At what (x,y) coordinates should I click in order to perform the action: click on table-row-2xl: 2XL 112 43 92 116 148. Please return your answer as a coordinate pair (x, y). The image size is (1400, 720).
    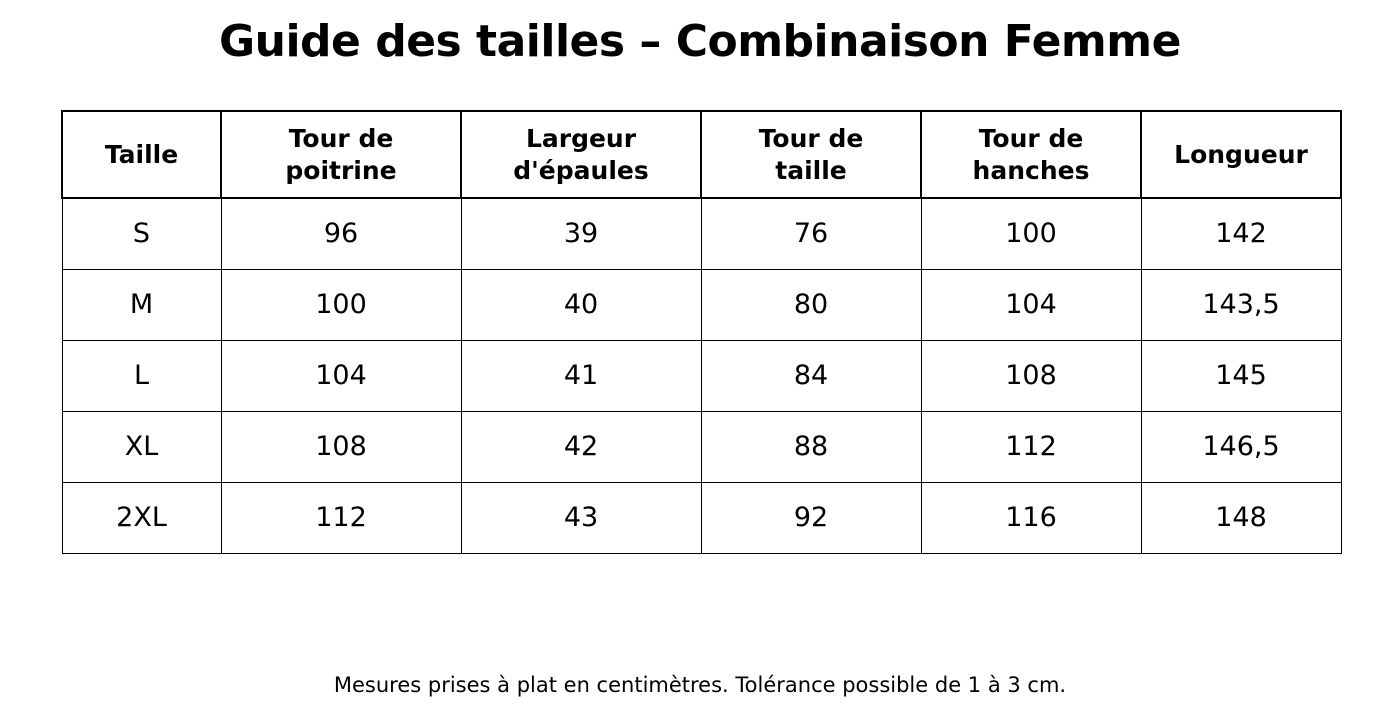
    Looking at the image, I should click on (701, 517).